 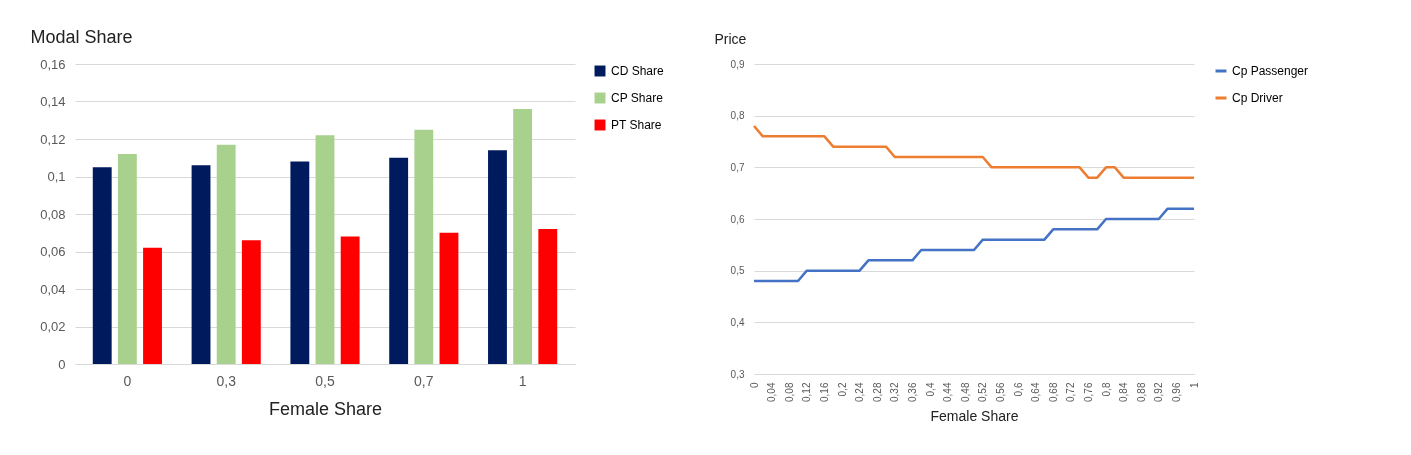 What do you see at coordinates (1053, 392) in the screenshot?
I see `x-tick-label: 0,68` at bounding box center [1053, 392].